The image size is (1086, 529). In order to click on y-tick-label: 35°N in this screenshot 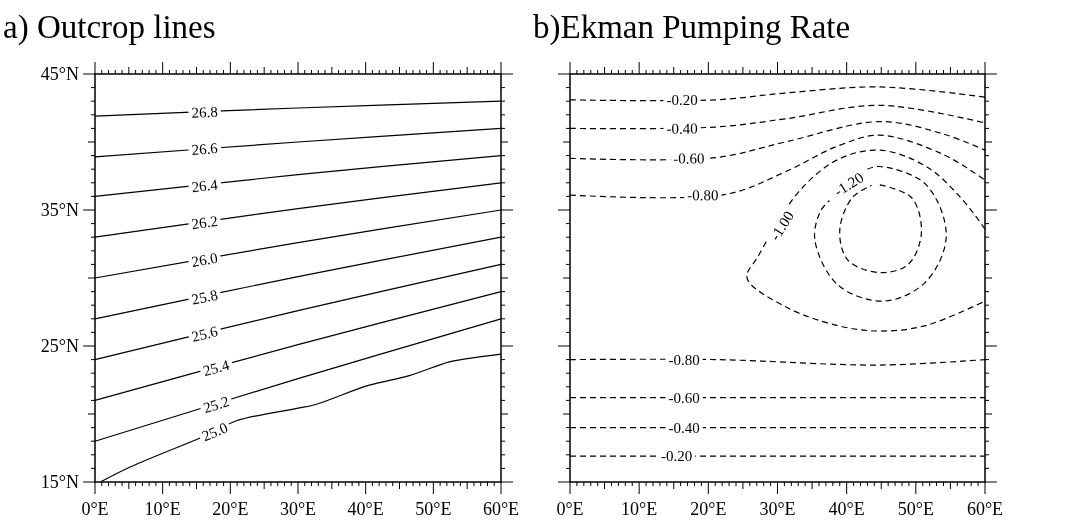, I will do `click(59, 210)`.